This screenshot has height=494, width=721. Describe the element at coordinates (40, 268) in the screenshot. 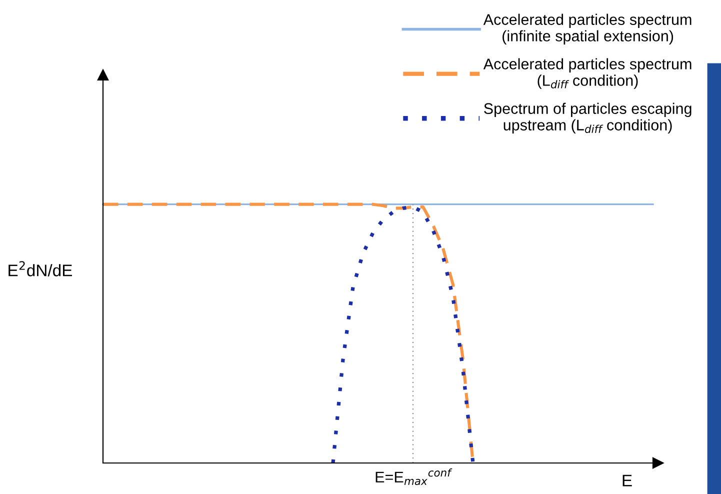

I see `y-axis-title: E$^{2}$dN/dE` at that location.